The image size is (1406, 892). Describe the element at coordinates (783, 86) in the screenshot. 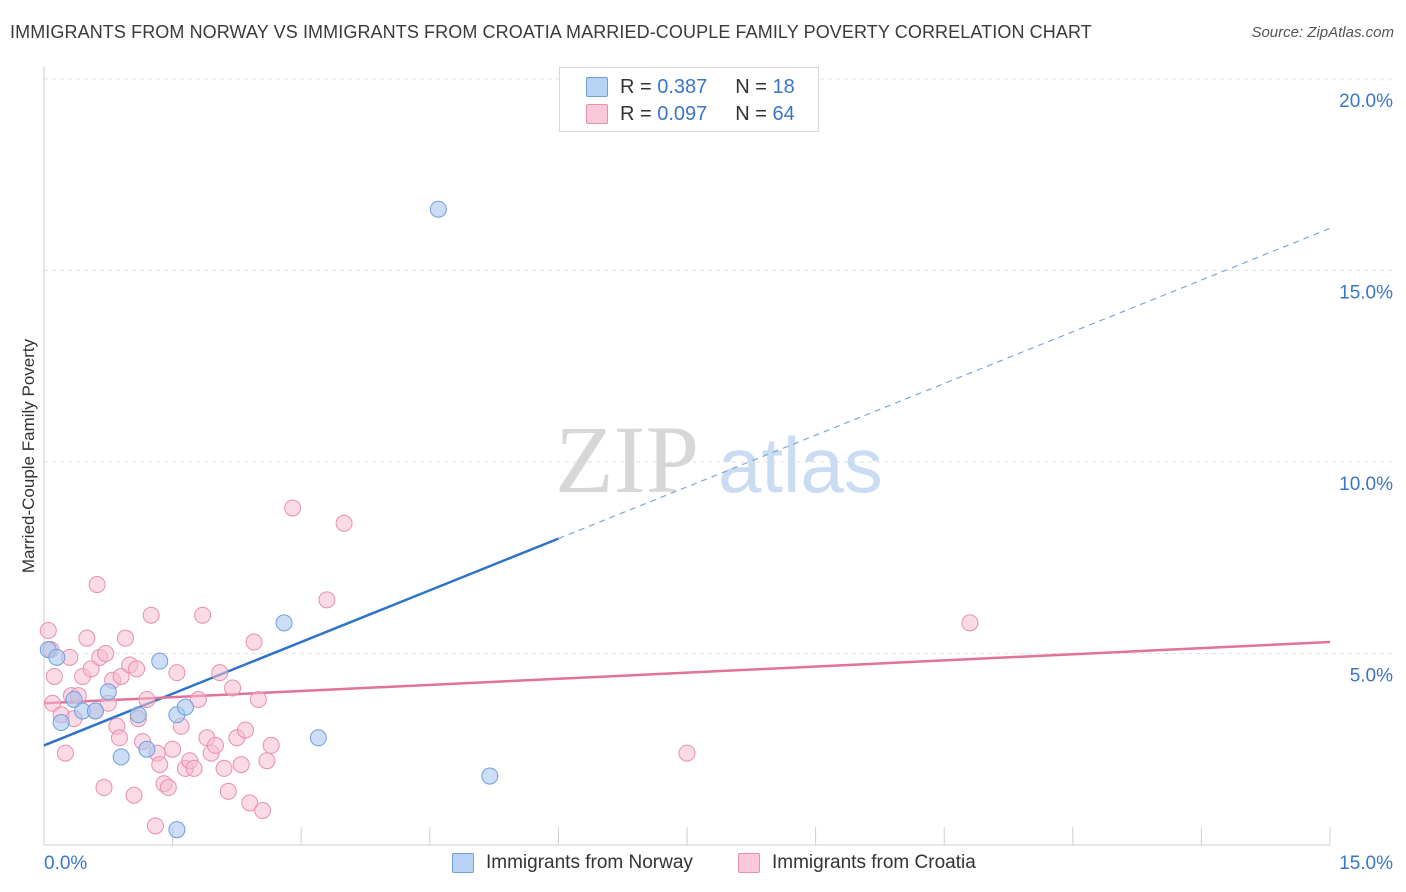

I see `legend-n-value-norway: 18` at that location.